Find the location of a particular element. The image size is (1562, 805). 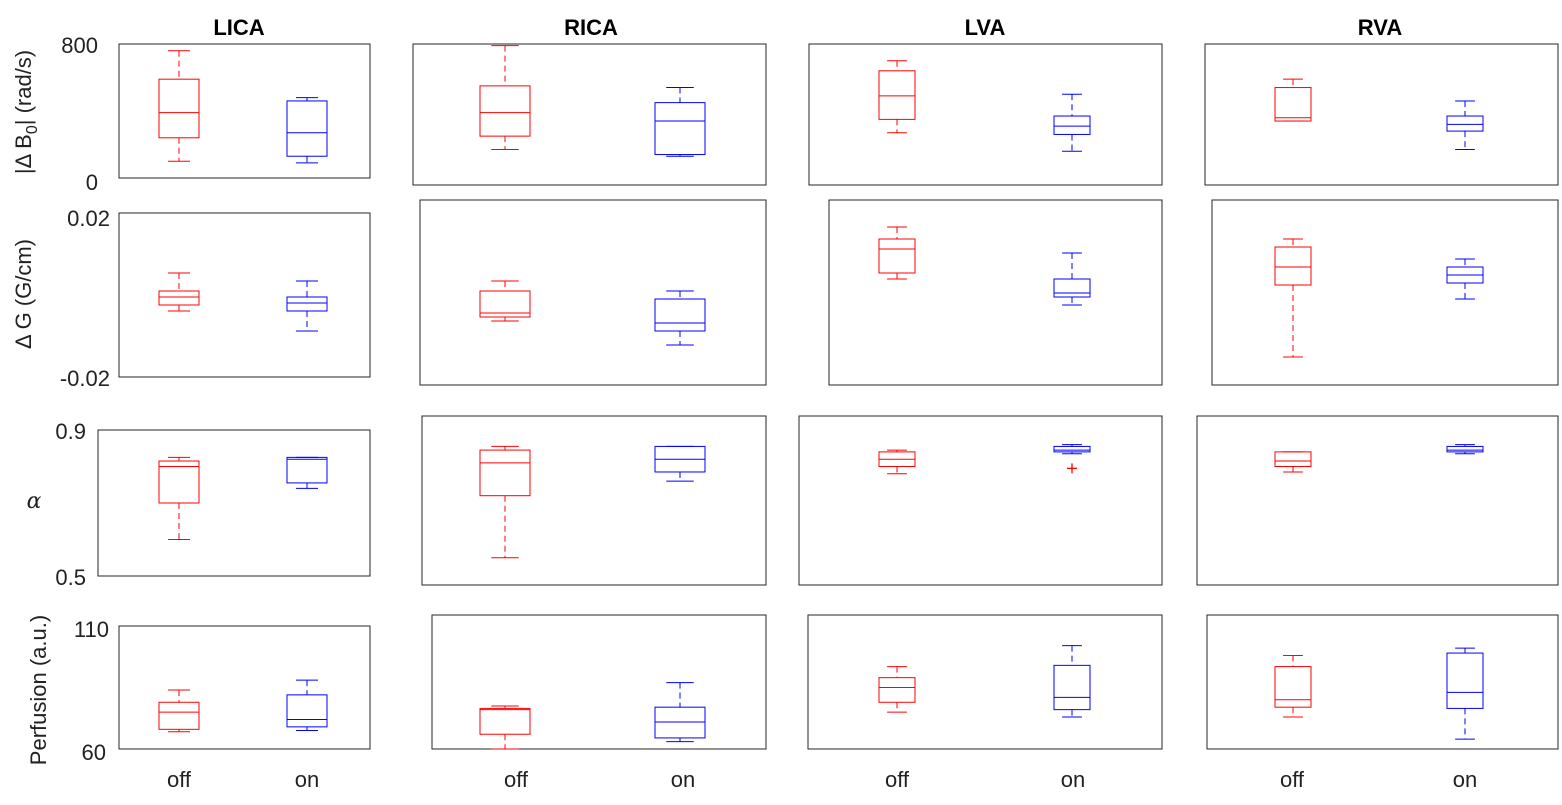

panel-lica-row2 is located at coordinates (234, 503).